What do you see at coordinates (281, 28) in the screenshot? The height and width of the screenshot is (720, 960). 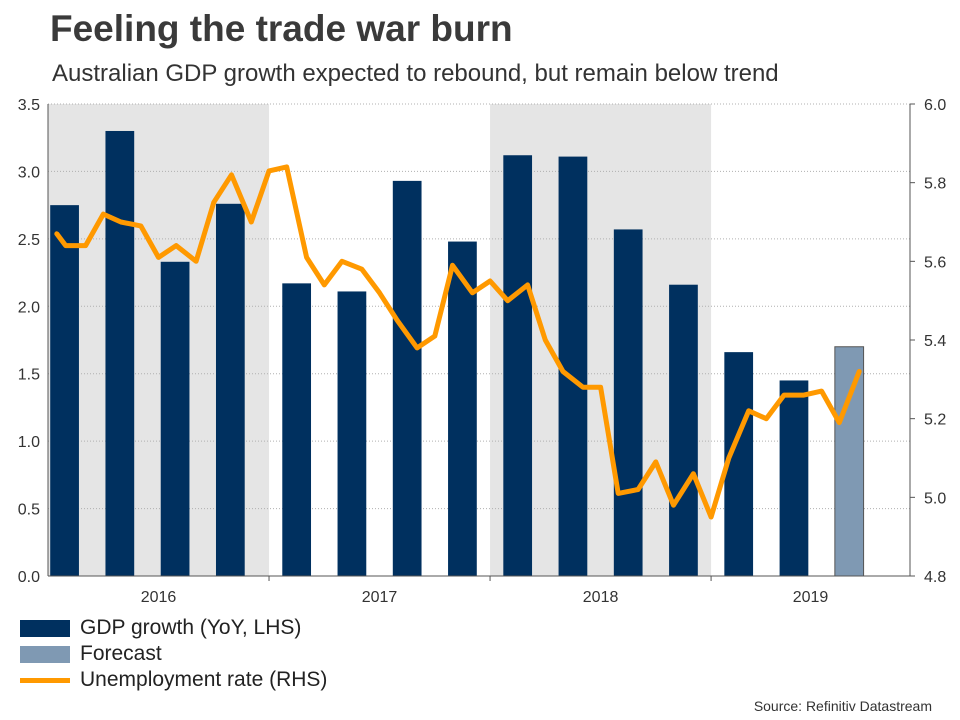 I see `chart-title: Feeling the trade war burn` at bounding box center [281, 28].